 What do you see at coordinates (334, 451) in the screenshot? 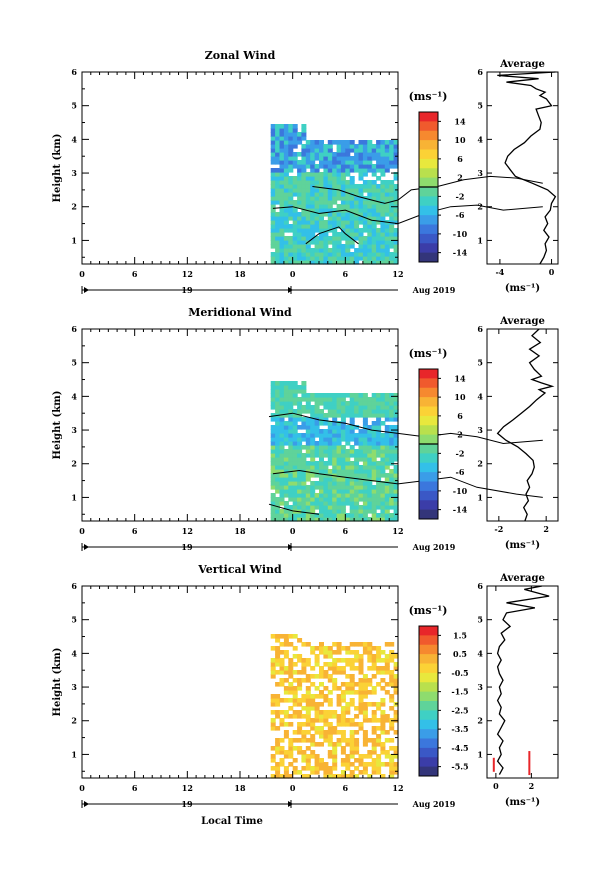
I see `heatmap-cells` at bounding box center [334, 451].